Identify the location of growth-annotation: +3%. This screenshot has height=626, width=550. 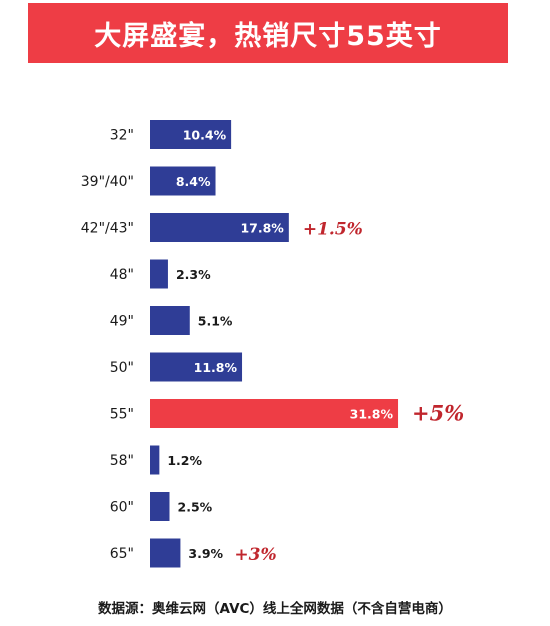
(255, 555).